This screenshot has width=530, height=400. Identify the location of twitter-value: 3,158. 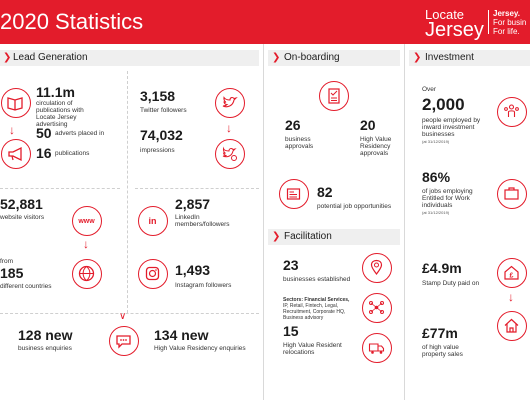
(158, 96).